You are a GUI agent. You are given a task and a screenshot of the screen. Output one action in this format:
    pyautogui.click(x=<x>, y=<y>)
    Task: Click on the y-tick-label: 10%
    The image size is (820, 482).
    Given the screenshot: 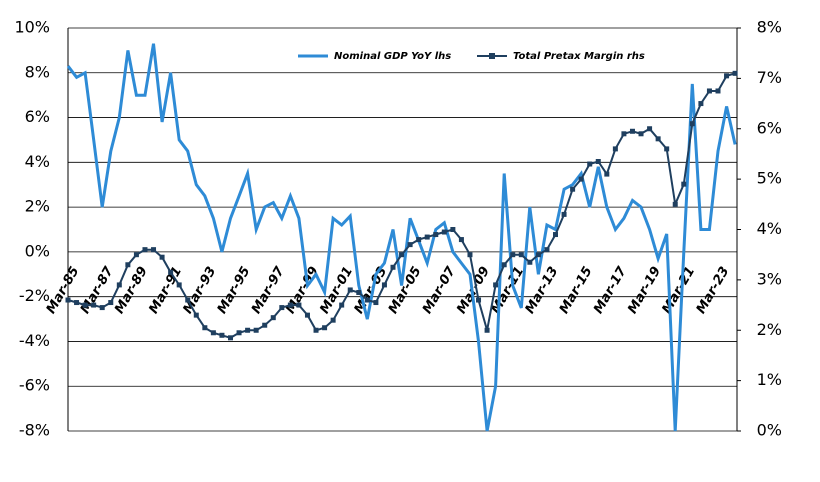 What is the action you would take?
    pyautogui.click(x=32, y=27)
    